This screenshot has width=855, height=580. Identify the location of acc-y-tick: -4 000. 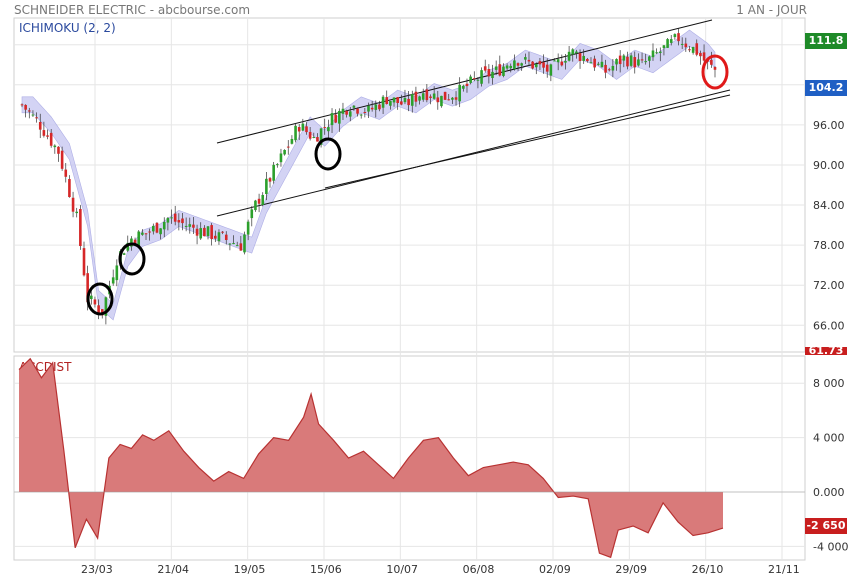
(830, 546).